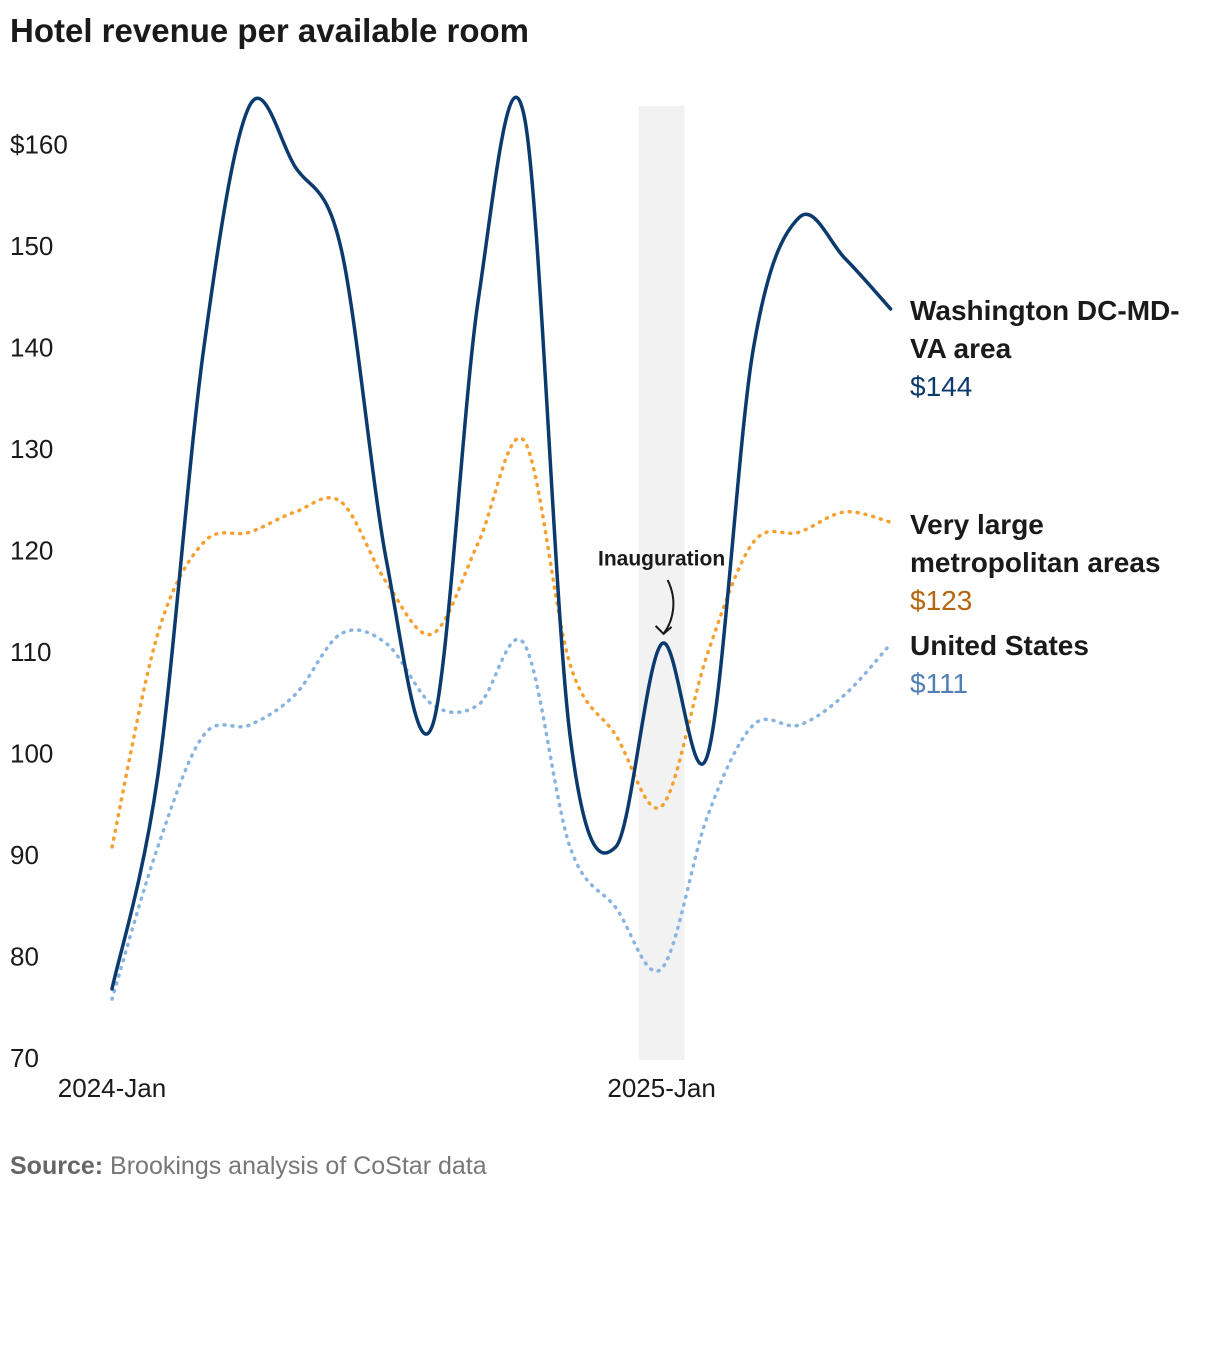  Describe the element at coordinates (24, 1058) in the screenshot. I see `y-tick-label: 70` at that location.